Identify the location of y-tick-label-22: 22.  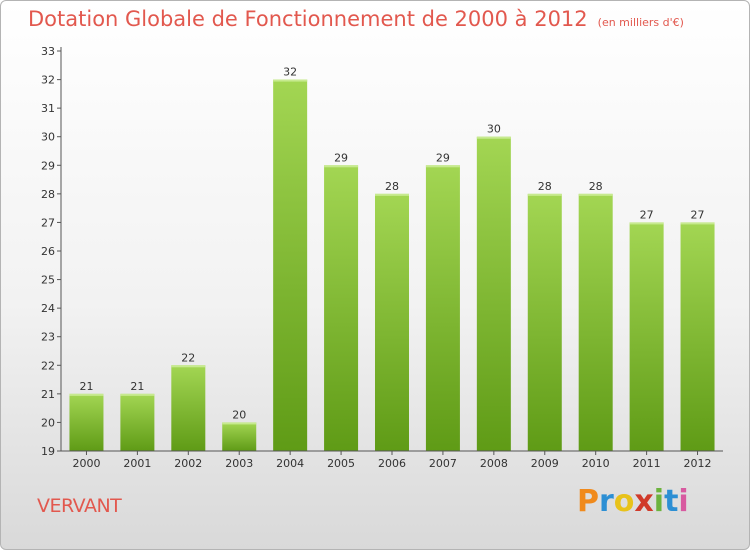
(48, 365).